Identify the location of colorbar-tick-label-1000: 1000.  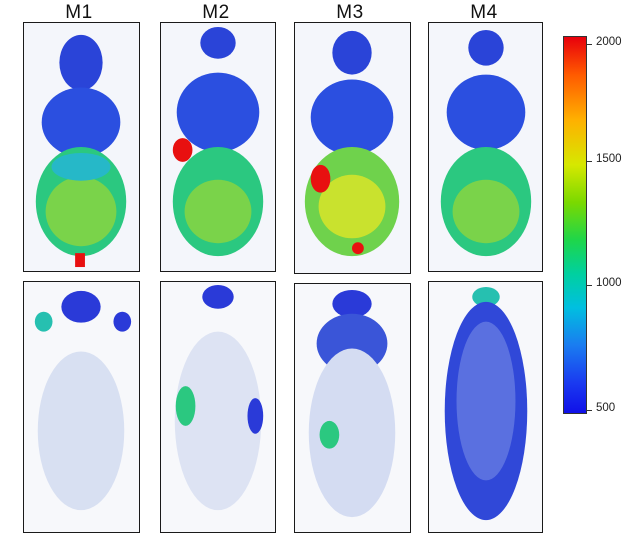
(609, 283).